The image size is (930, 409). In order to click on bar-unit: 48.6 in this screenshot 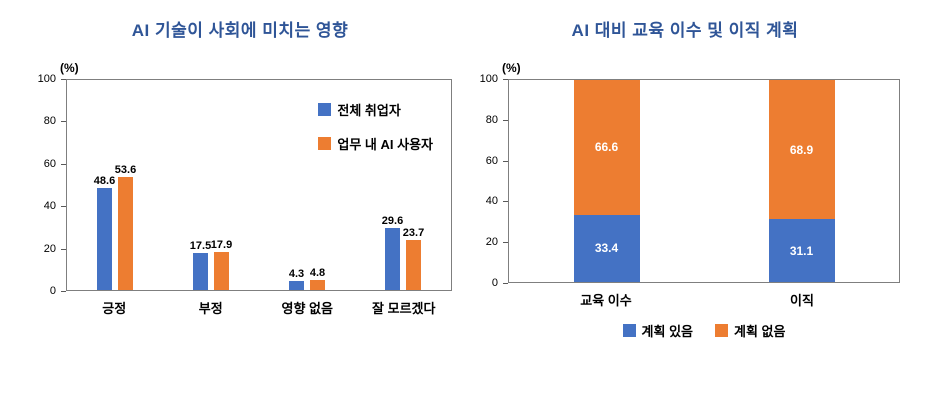, I will do `click(104, 185)`.